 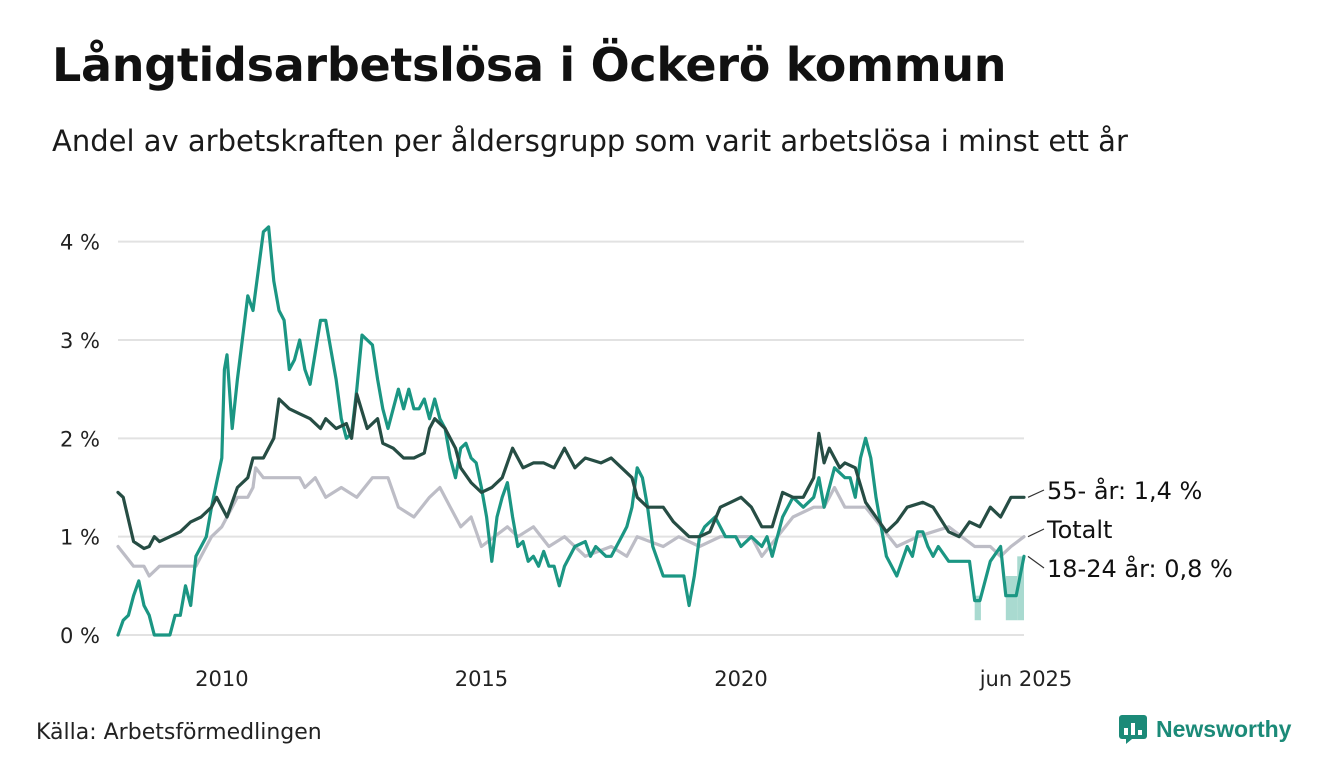 What do you see at coordinates (529, 65) in the screenshot?
I see `chart-title: Långtidsarbetslösa i Öckerö kommun` at bounding box center [529, 65].